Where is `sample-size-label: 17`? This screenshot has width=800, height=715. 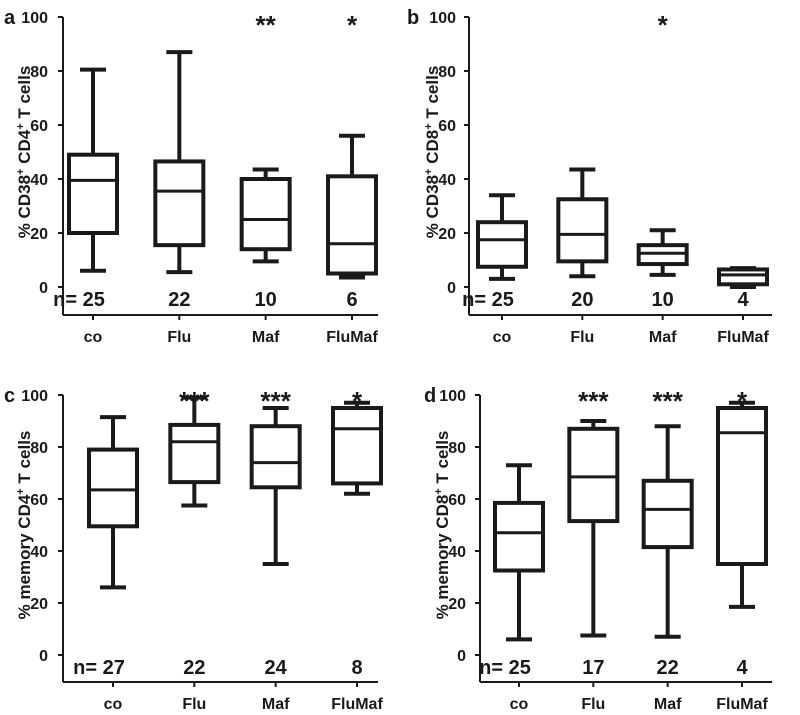
sample-size-label: 17 is located at coordinates (593, 668).